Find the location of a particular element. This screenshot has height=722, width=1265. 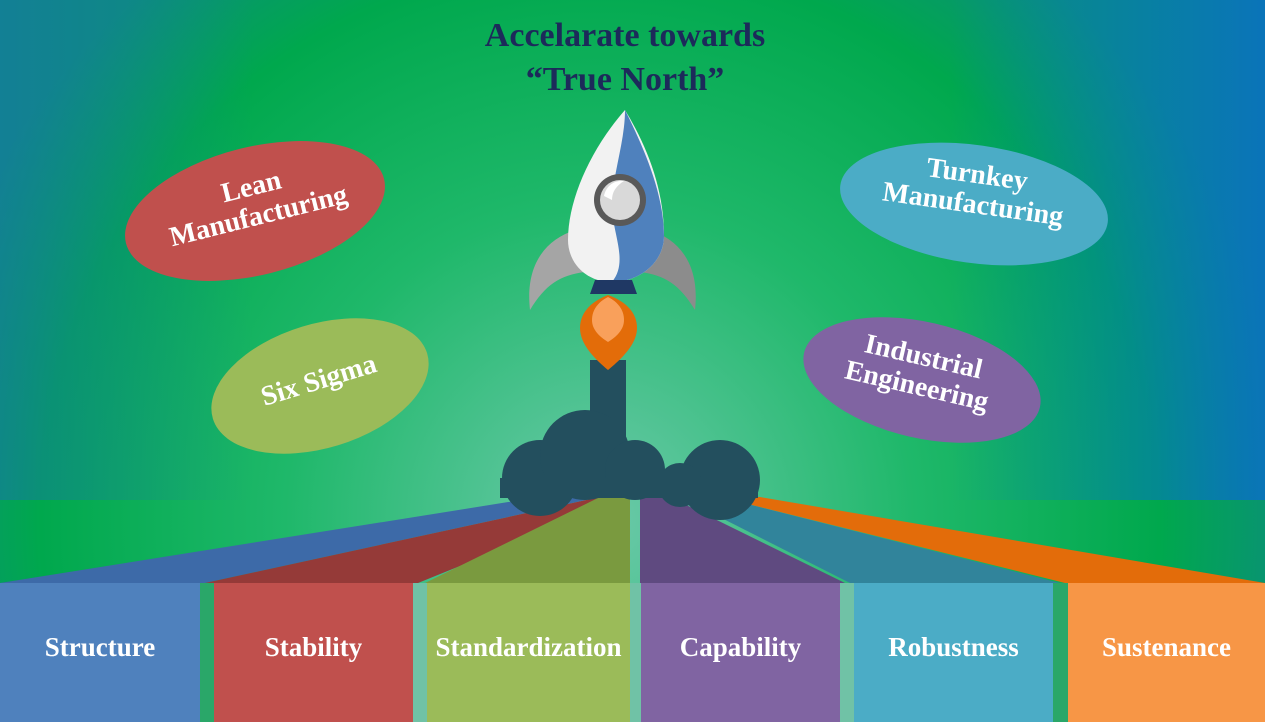

strip-standardization is located at coordinates (527, 540).